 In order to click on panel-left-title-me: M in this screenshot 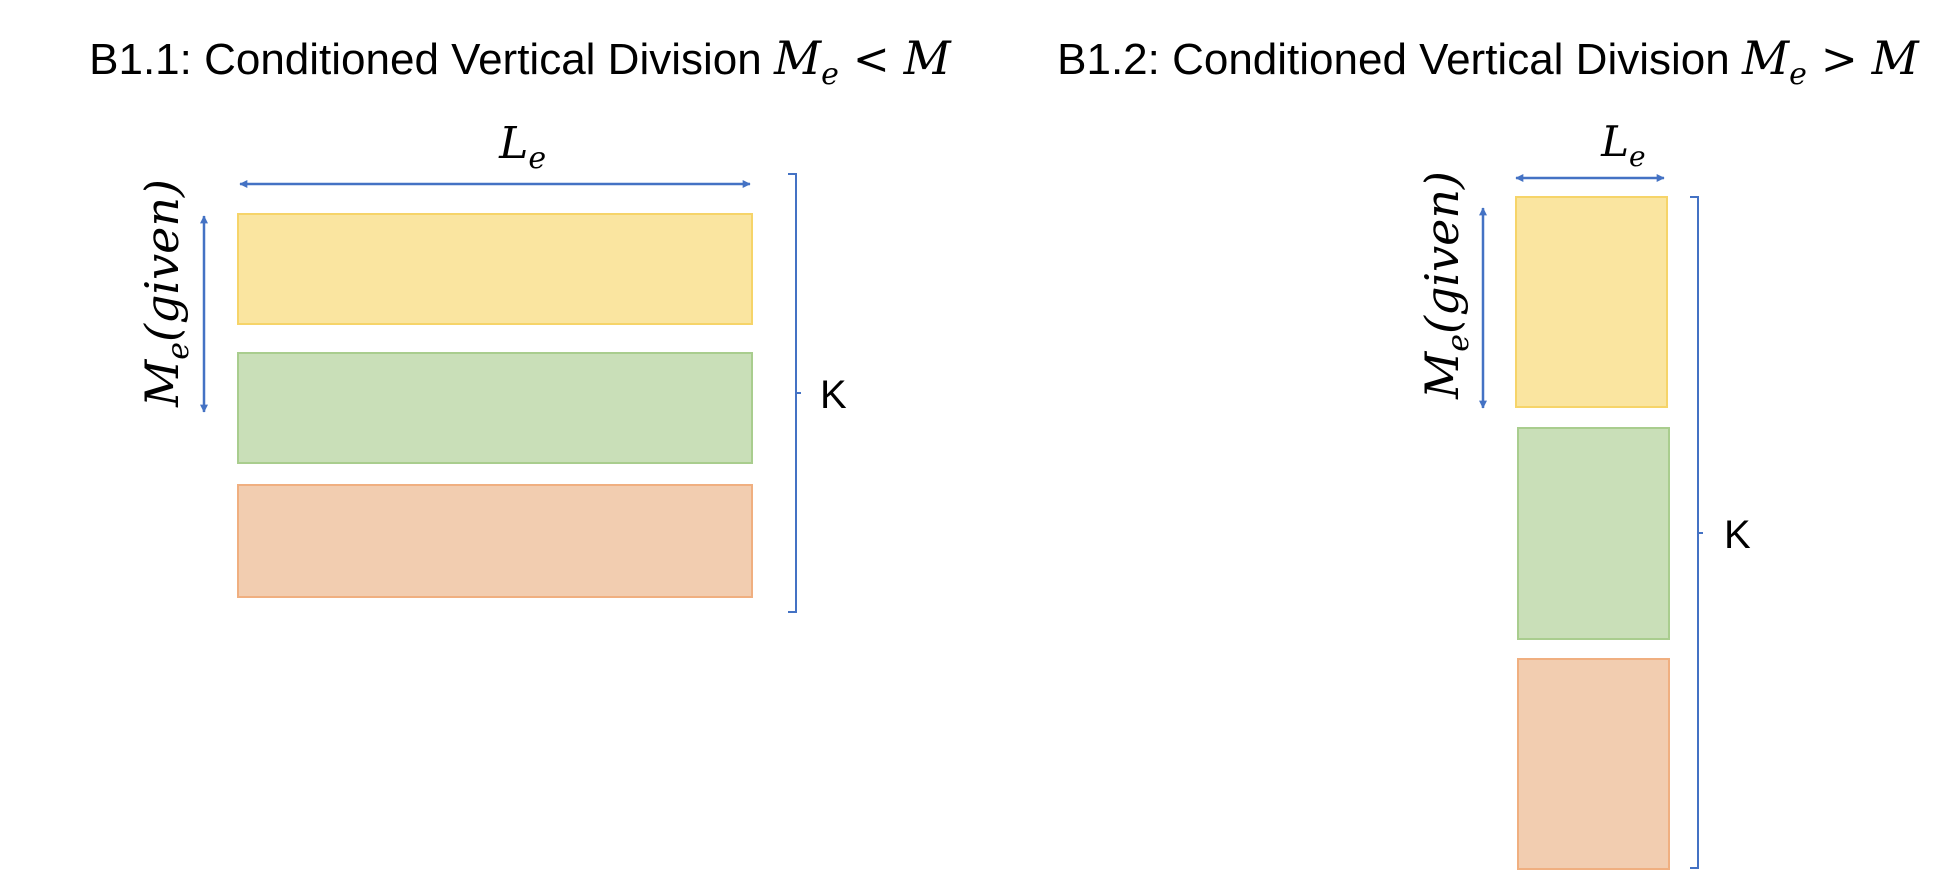, I will do `click(798, 58)`.